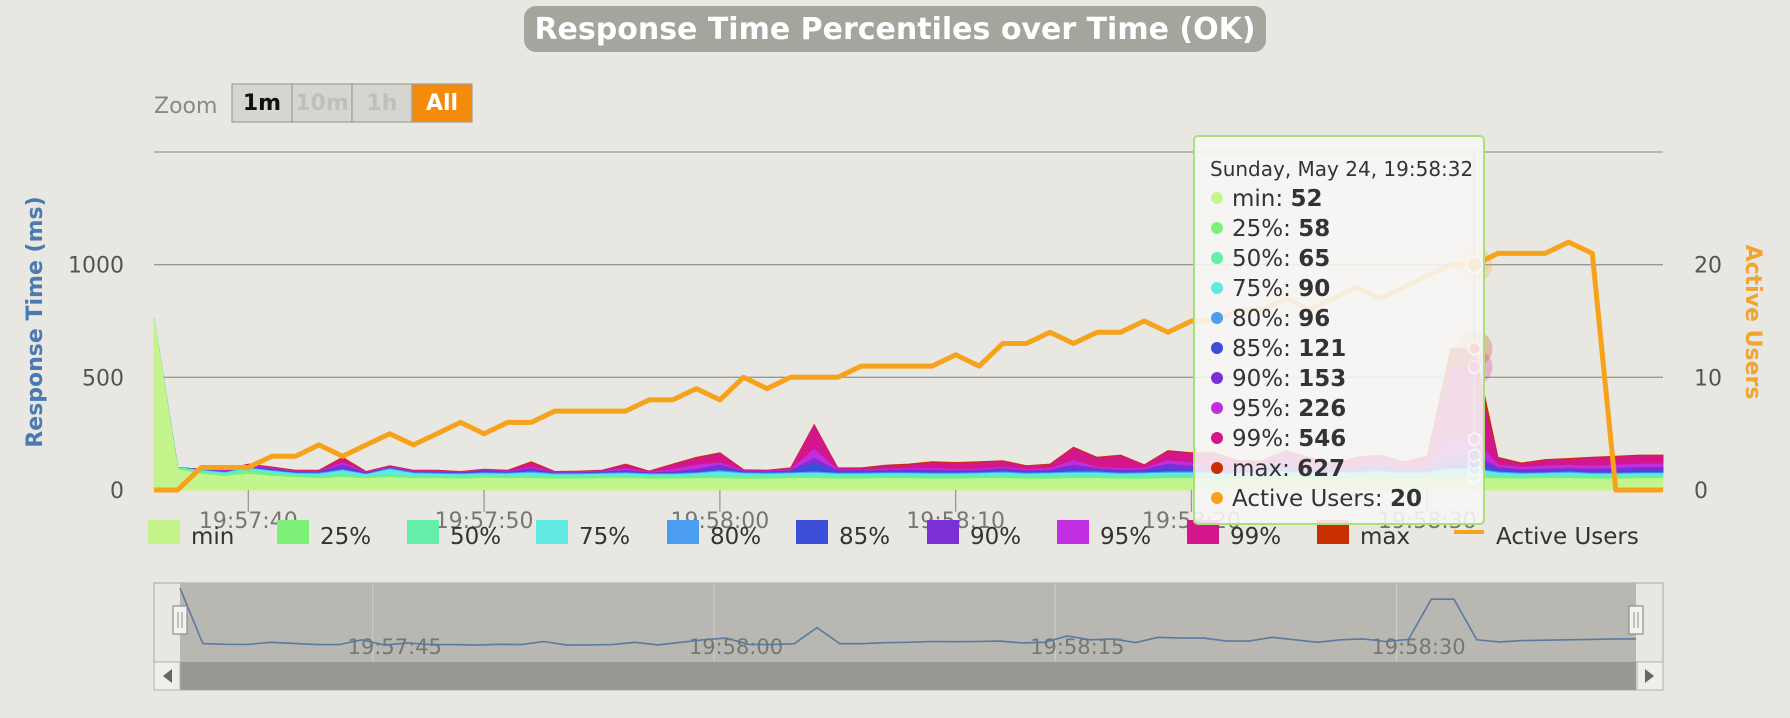  Describe the element at coordinates (1321, 469) in the screenshot. I see `tooltip-row-value: 627` at that location.